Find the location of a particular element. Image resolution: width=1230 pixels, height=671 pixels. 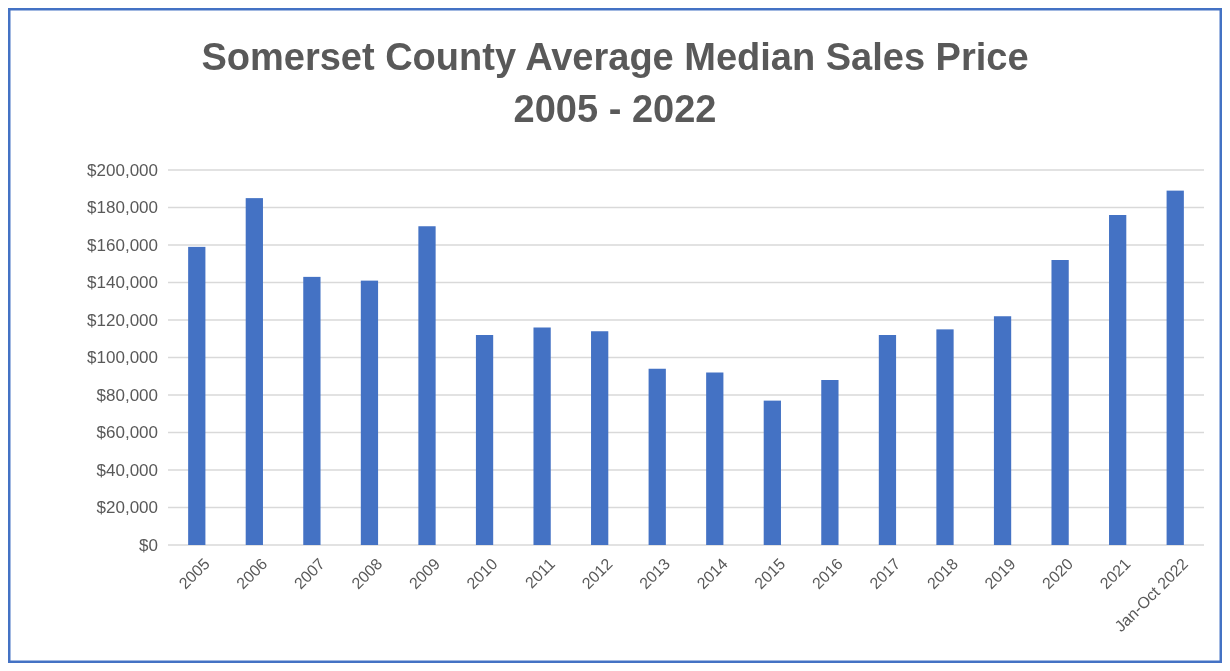

y-tick-label: $40,000 is located at coordinates (127, 470).